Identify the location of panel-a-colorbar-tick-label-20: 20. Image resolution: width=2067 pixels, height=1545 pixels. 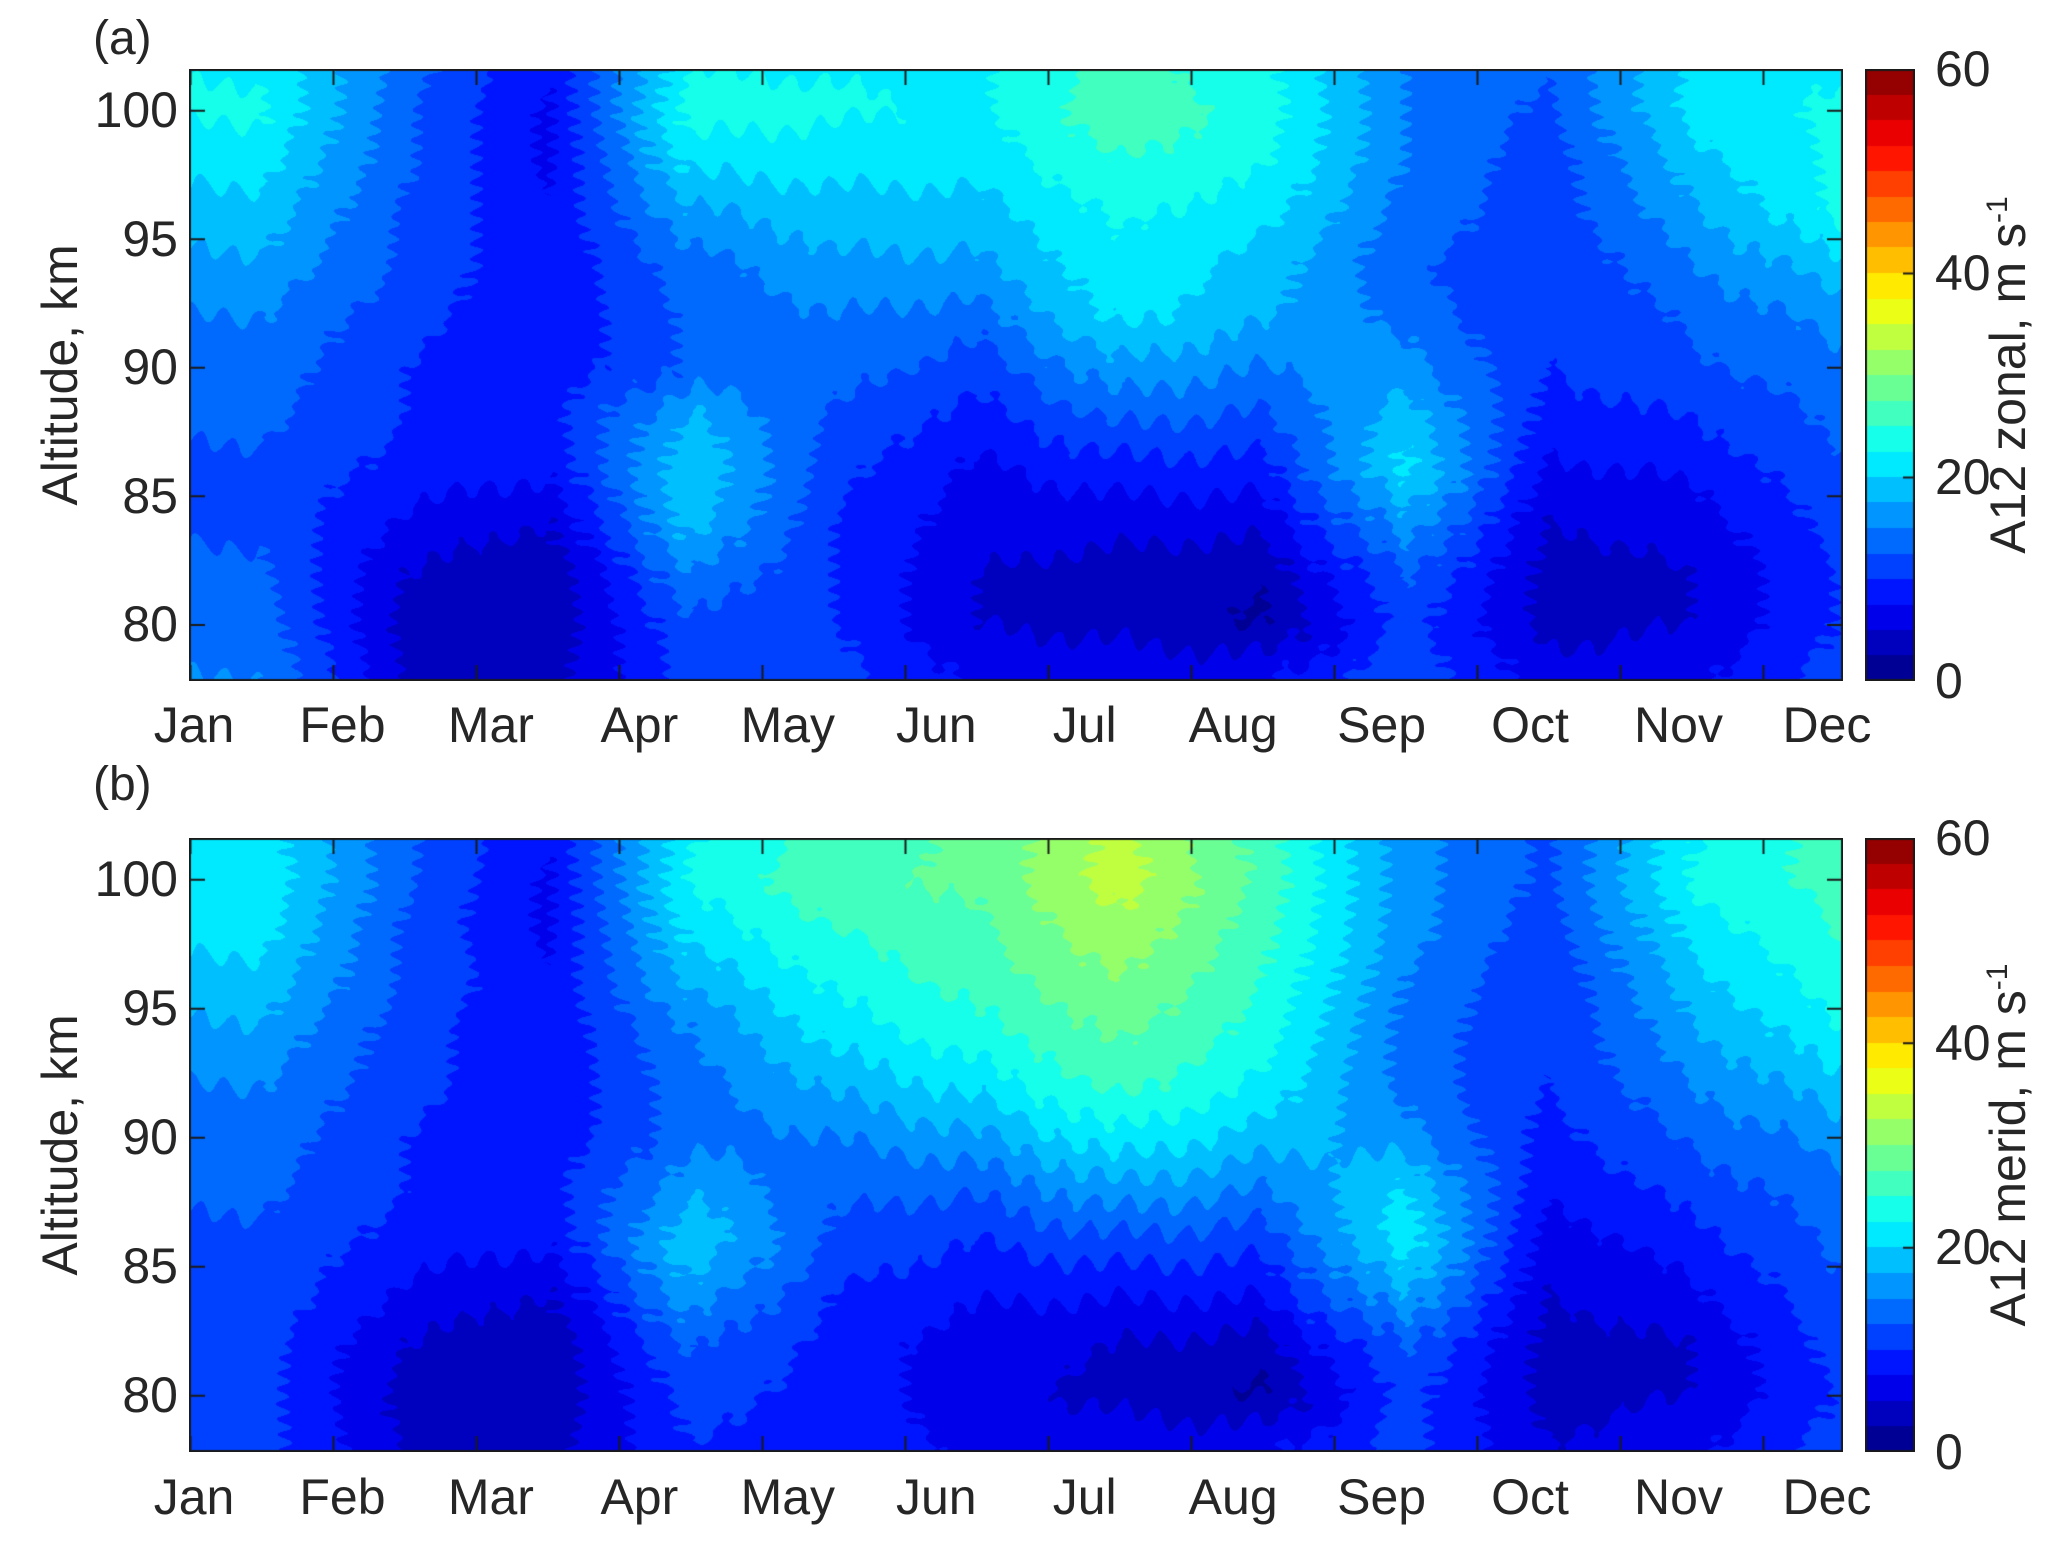
(1963, 477).